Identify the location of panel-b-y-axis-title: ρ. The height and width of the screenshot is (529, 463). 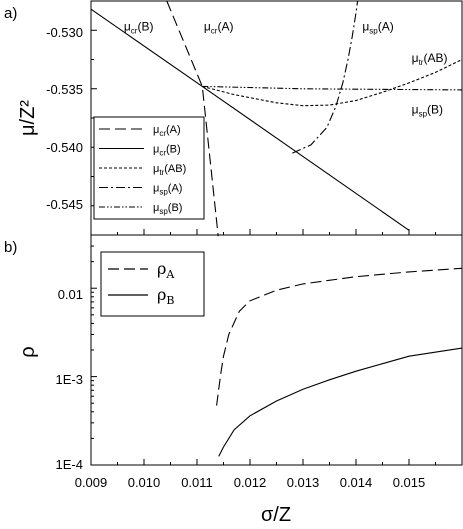
(28, 351).